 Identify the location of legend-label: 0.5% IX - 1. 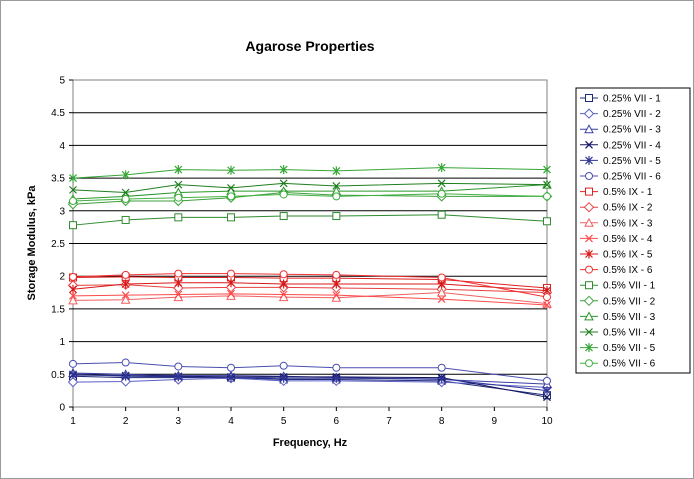
(628, 192).